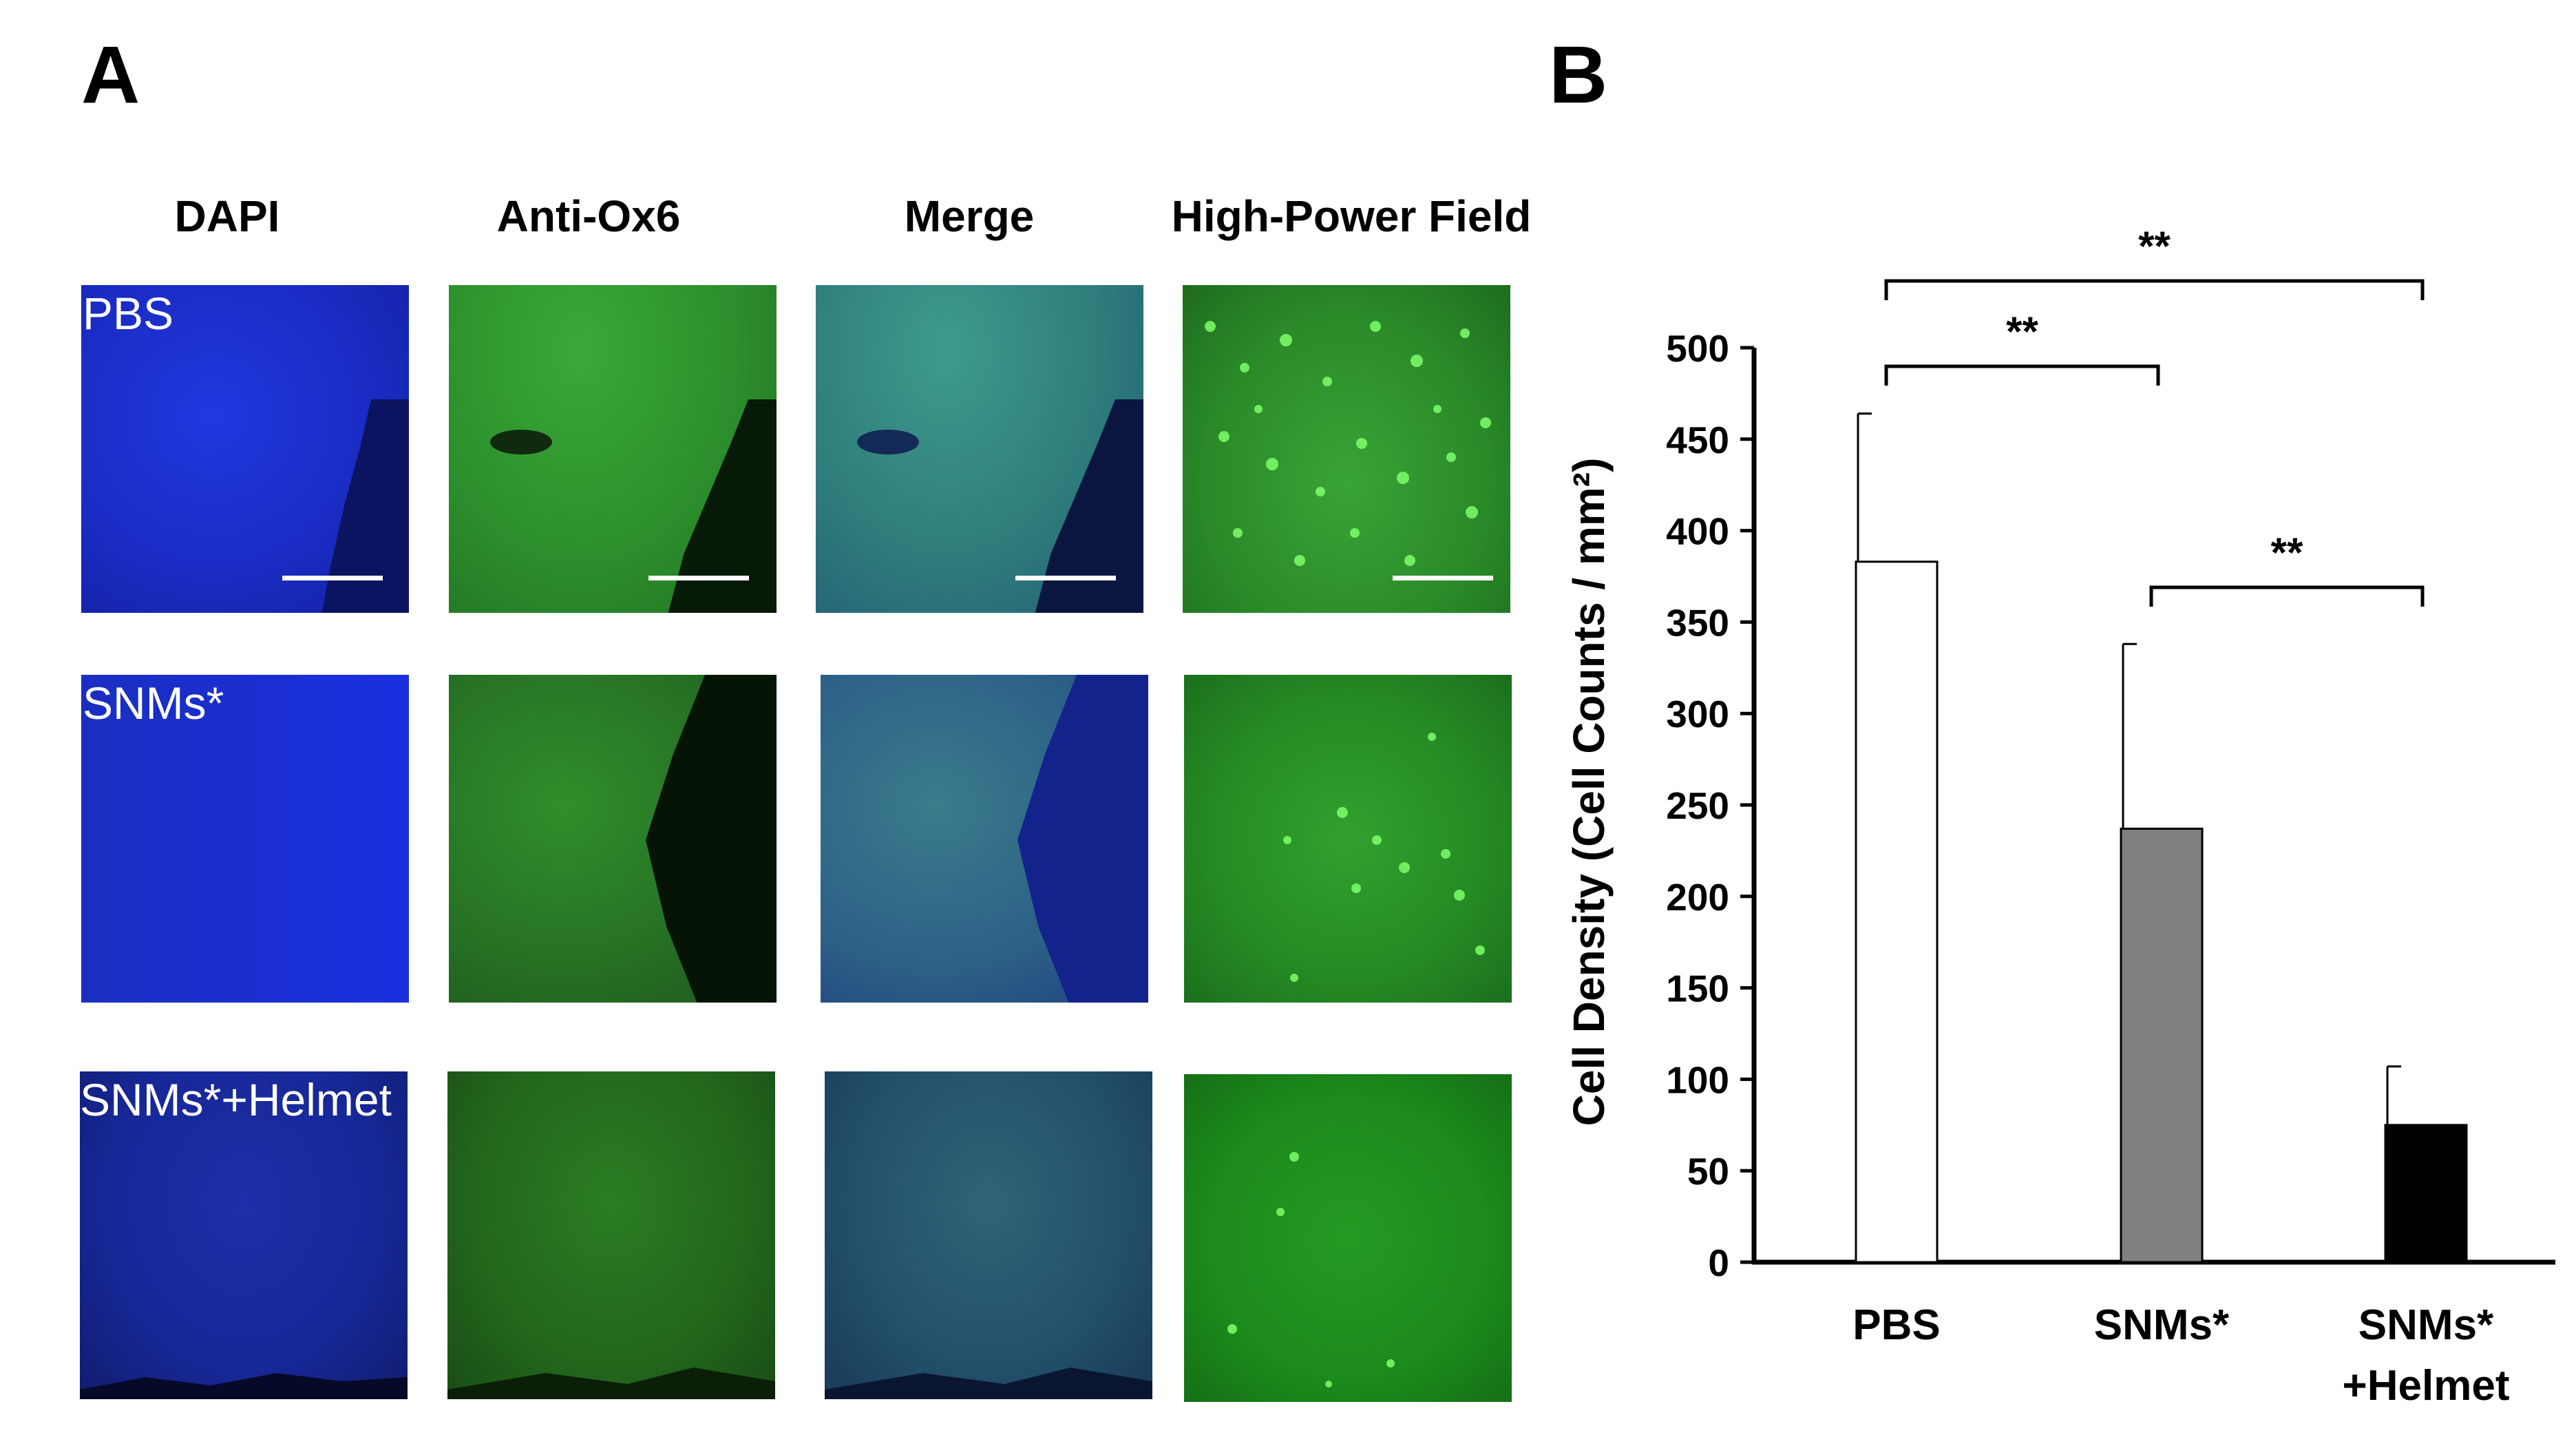 This screenshot has width=2576, height=1435. Describe the element at coordinates (1896, 1325) in the screenshot. I see `x-tick-label: PBS` at that location.